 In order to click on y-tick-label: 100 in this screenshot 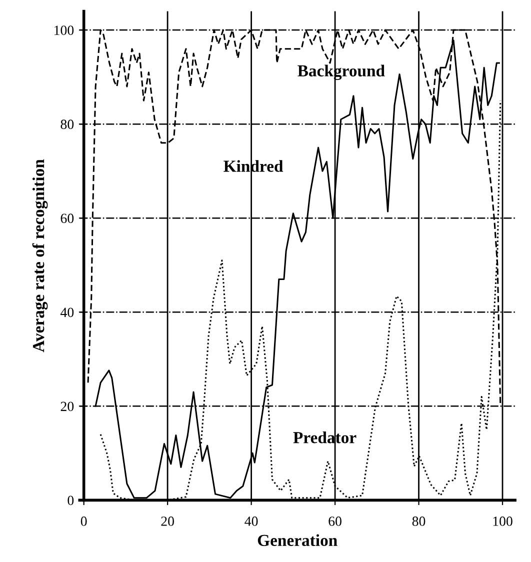, I will do `click(64, 30)`.